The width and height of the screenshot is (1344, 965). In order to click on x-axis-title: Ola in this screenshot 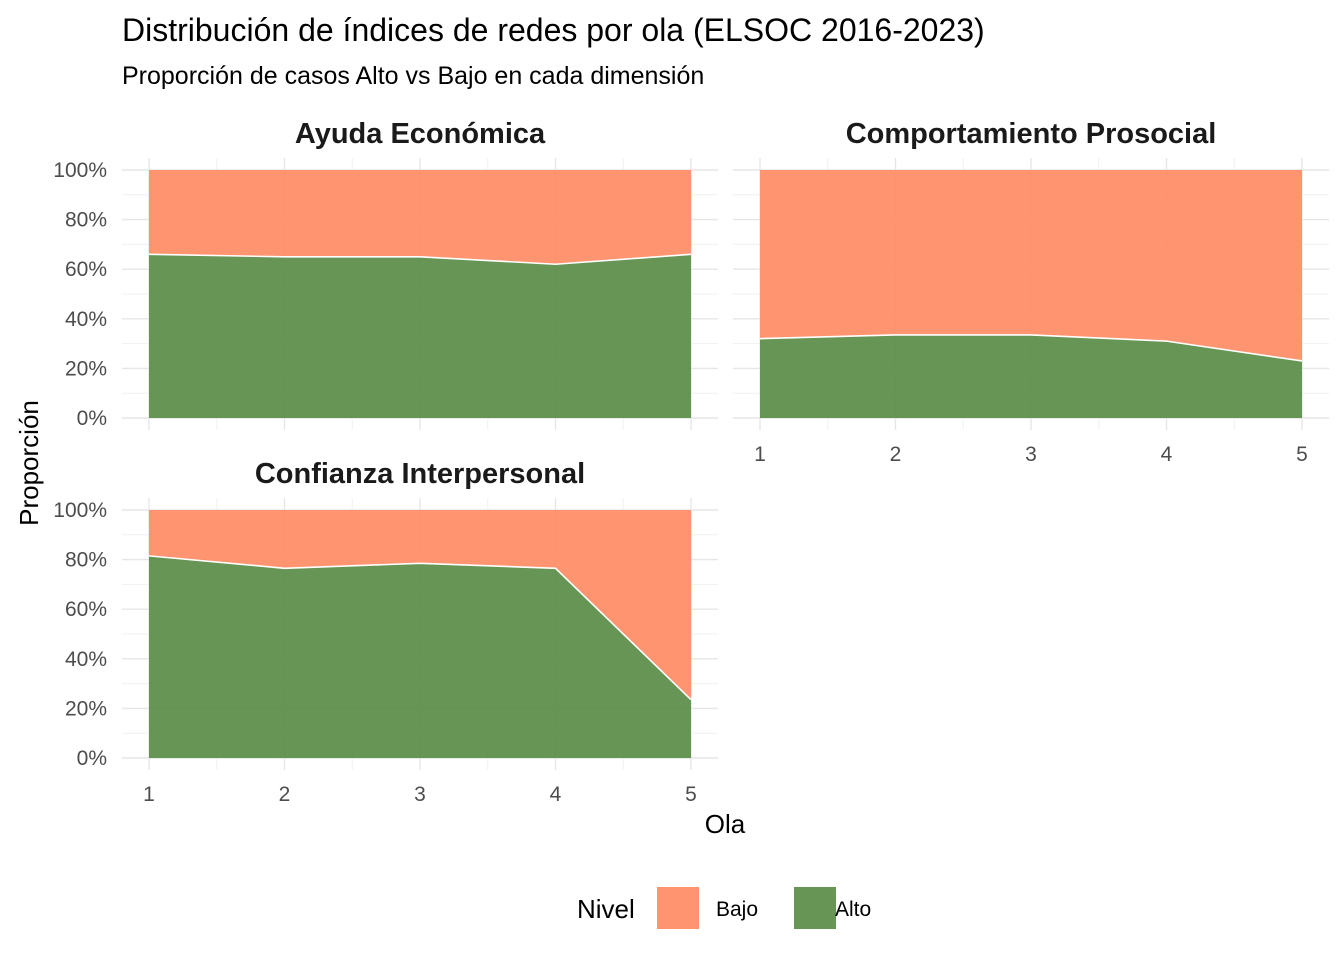, I will do `click(725, 824)`.